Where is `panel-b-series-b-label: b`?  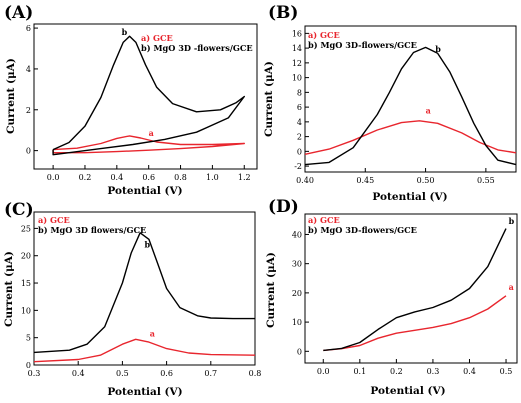 panel-b-series-b-label: b is located at coordinates (438, 49).